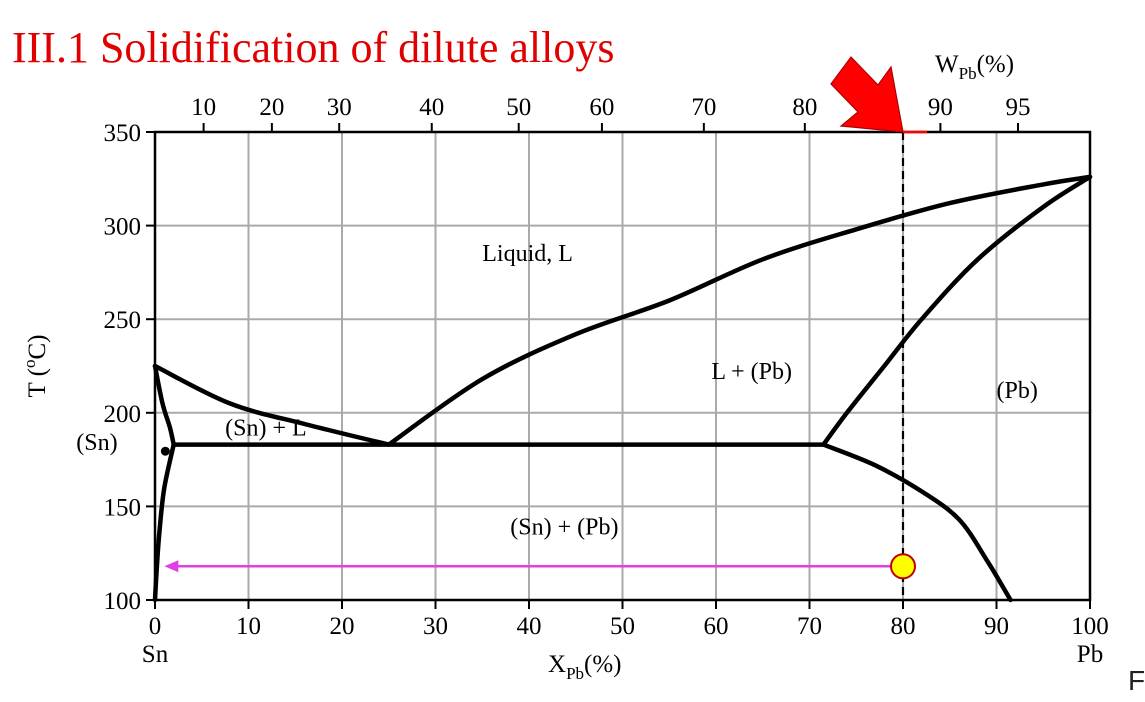 This screenshot has width=1145, height=702. What do you see at coordinates (339, 107) in the screenshot?
I see `top-tick-label: 30` at bounding box center [339, 107].